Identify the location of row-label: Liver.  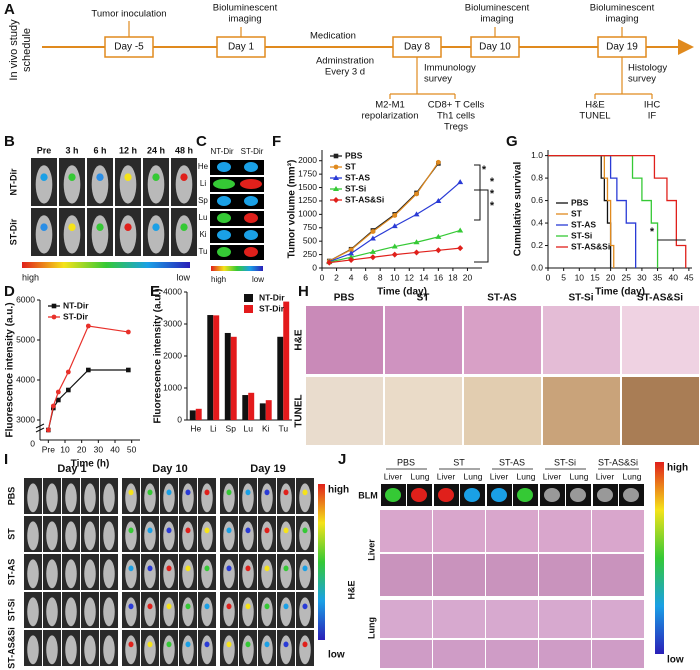
(371, 550).